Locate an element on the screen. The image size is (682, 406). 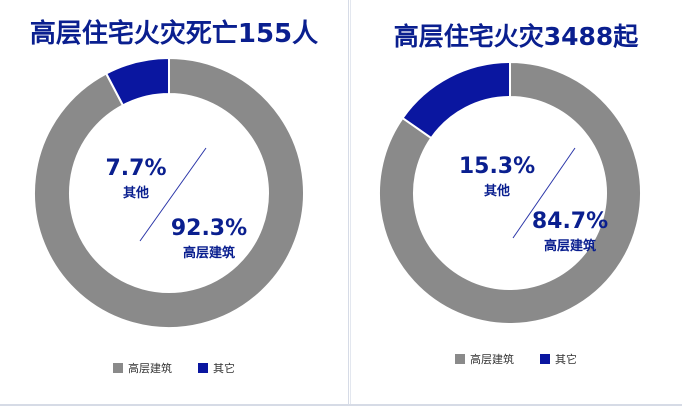
data-label-other-percent: 15.3% is located at coordinates (497, 166).